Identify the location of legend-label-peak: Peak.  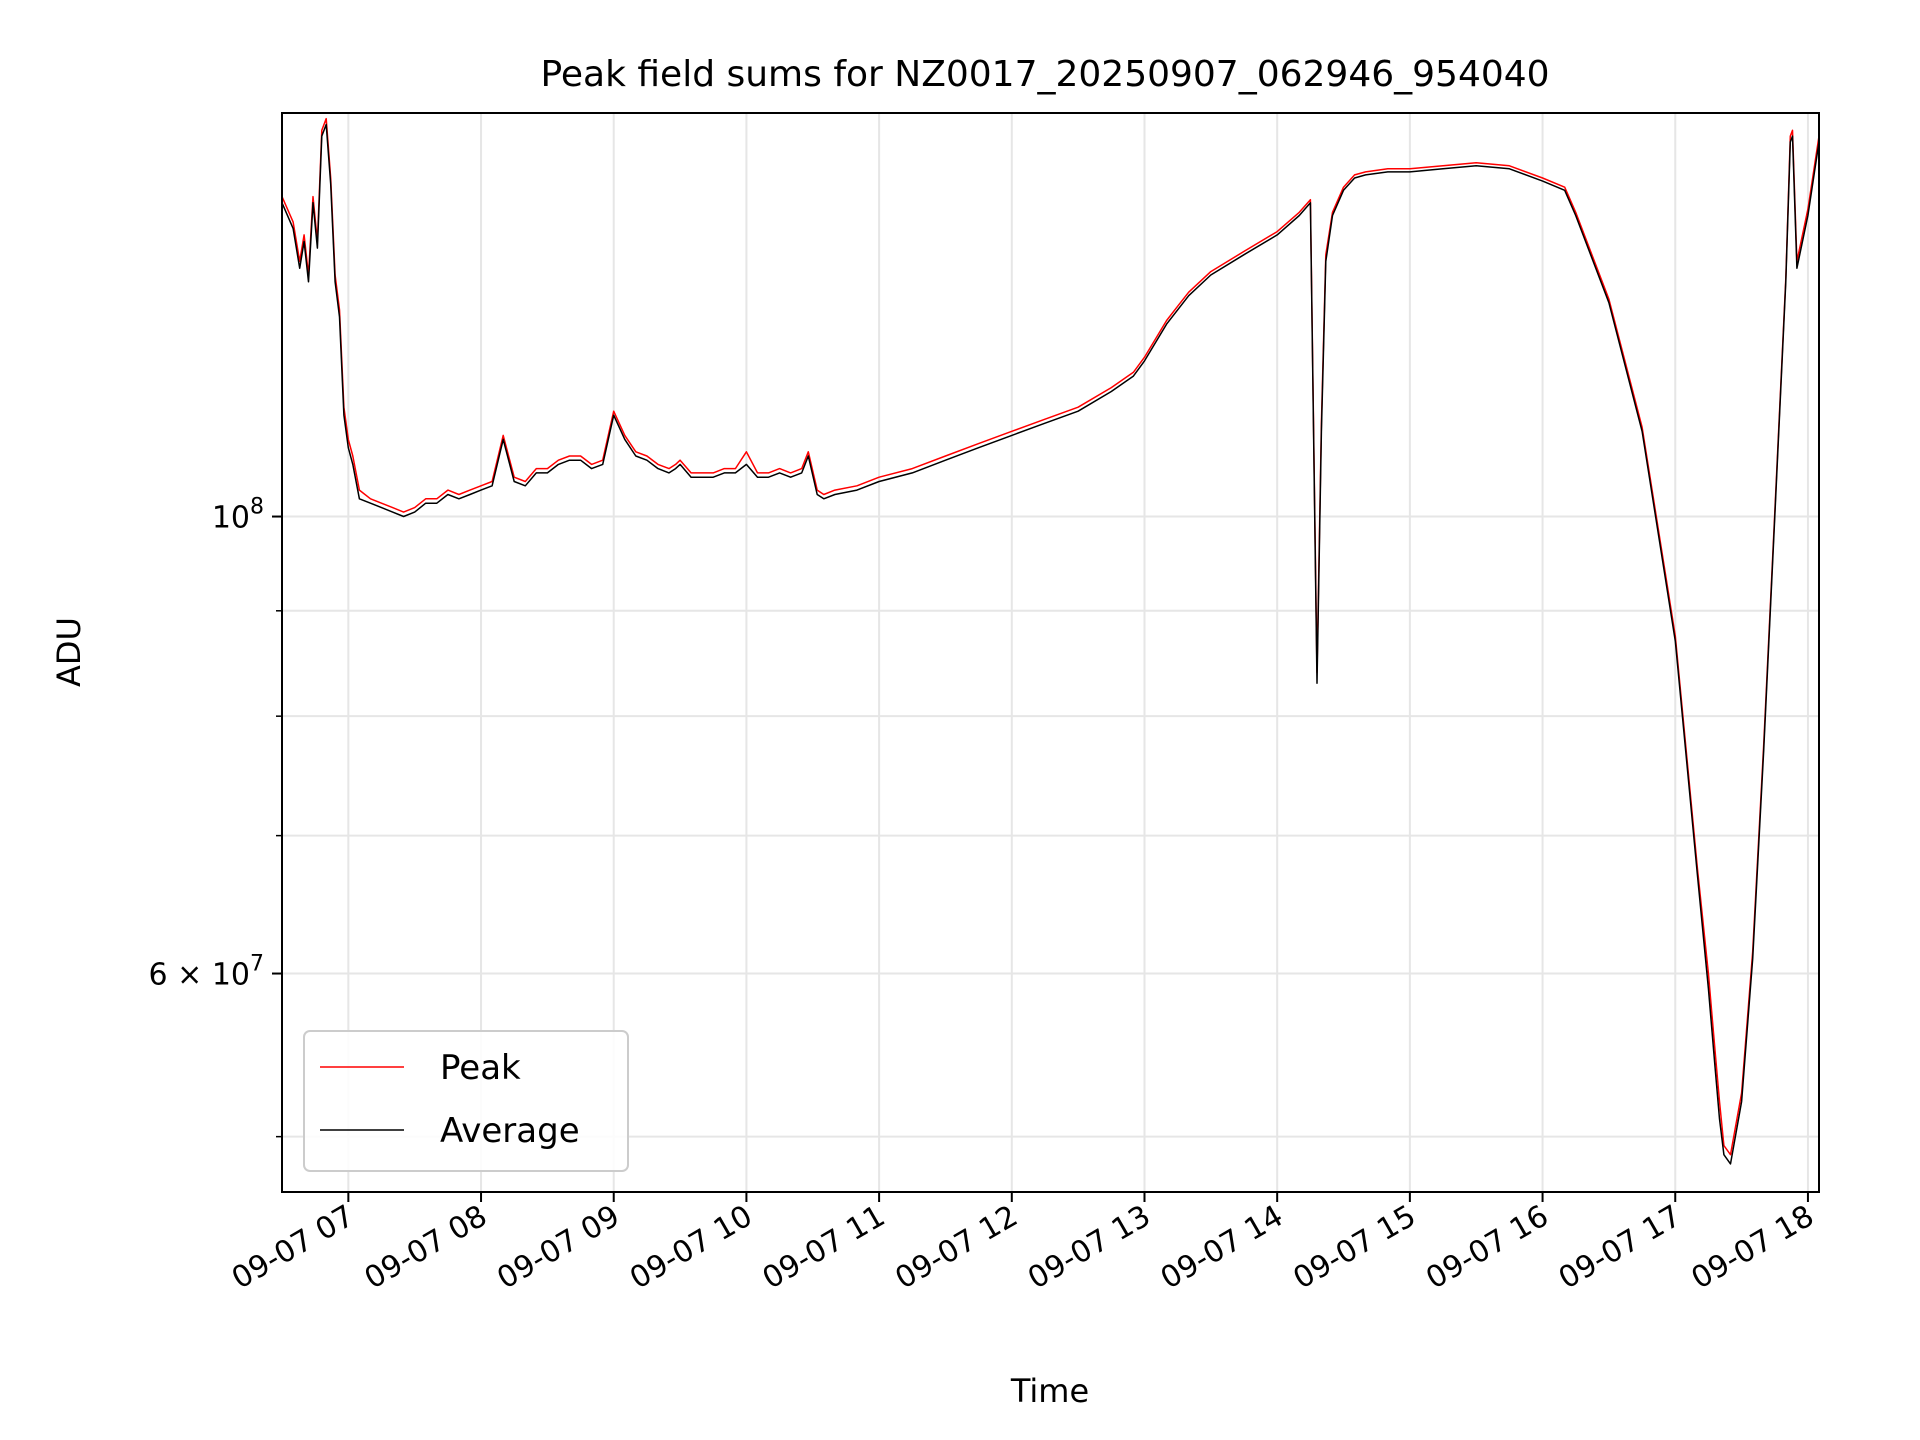
(480, 1068).